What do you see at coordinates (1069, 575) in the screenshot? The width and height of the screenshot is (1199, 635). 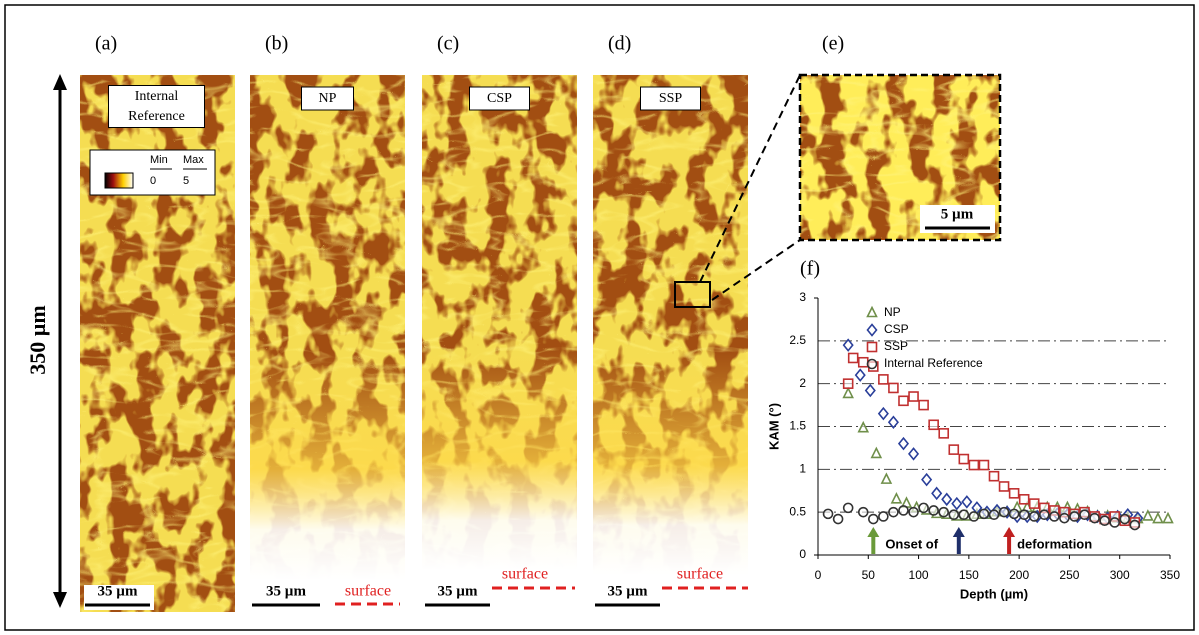 I see `x-tick-label: 250` at bounding box center [1069, 575].